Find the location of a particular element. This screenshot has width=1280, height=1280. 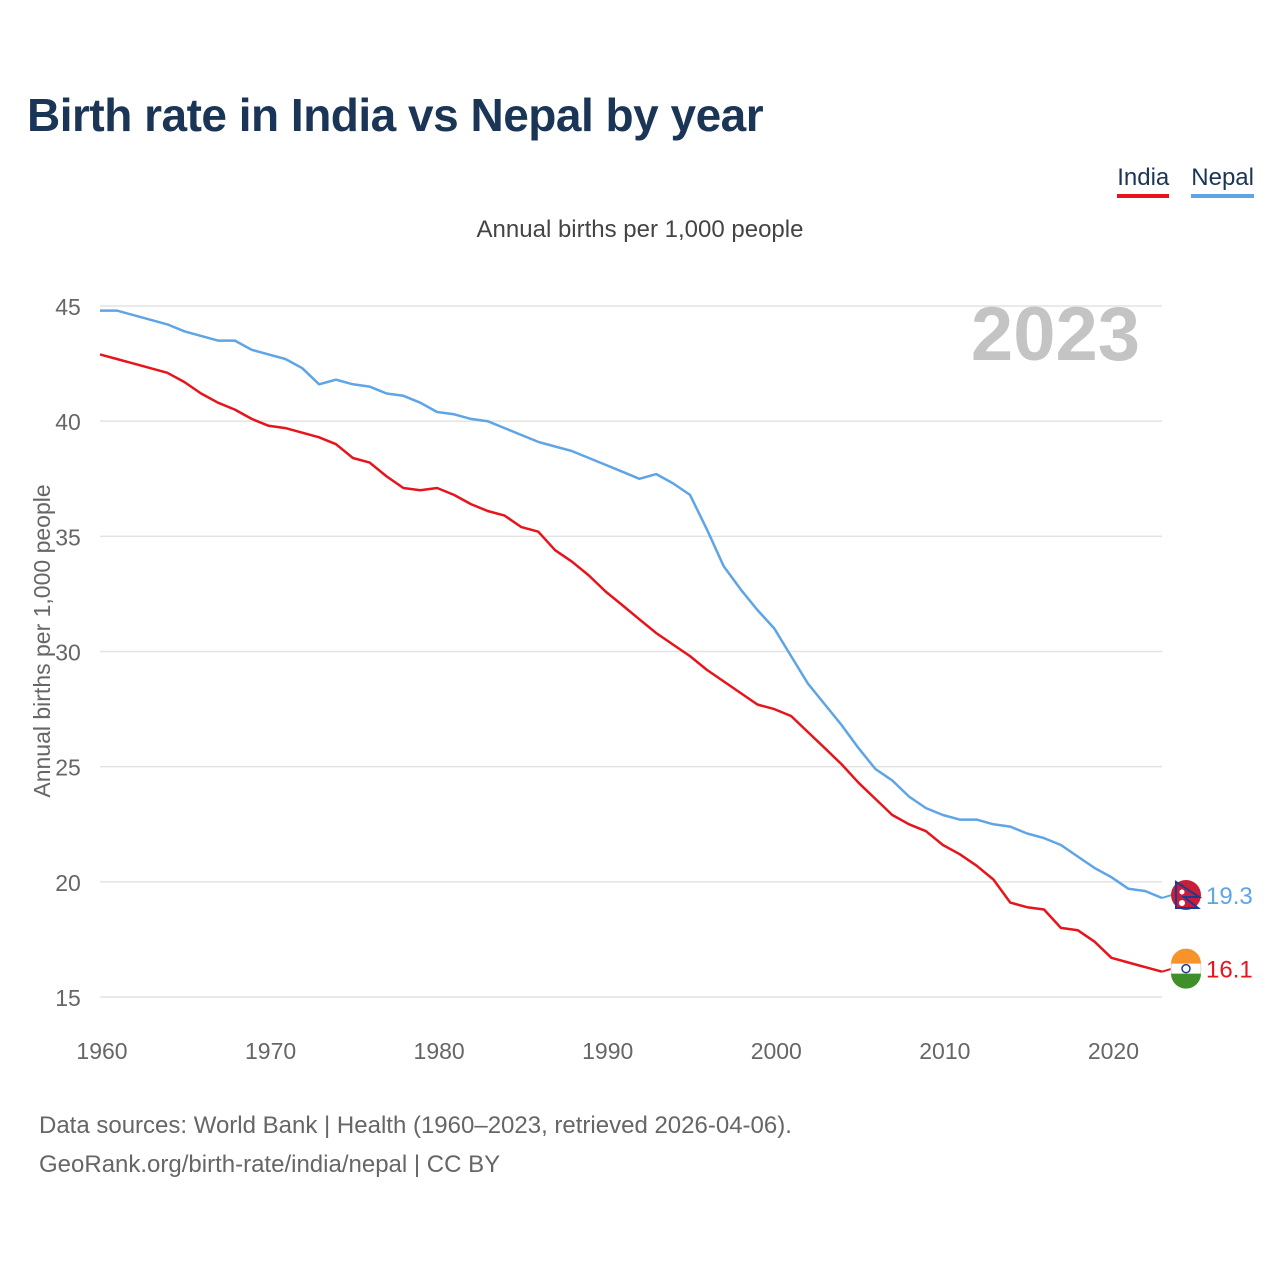

end-label-nepal: 19.3 is located at coordinates (1229, 896).